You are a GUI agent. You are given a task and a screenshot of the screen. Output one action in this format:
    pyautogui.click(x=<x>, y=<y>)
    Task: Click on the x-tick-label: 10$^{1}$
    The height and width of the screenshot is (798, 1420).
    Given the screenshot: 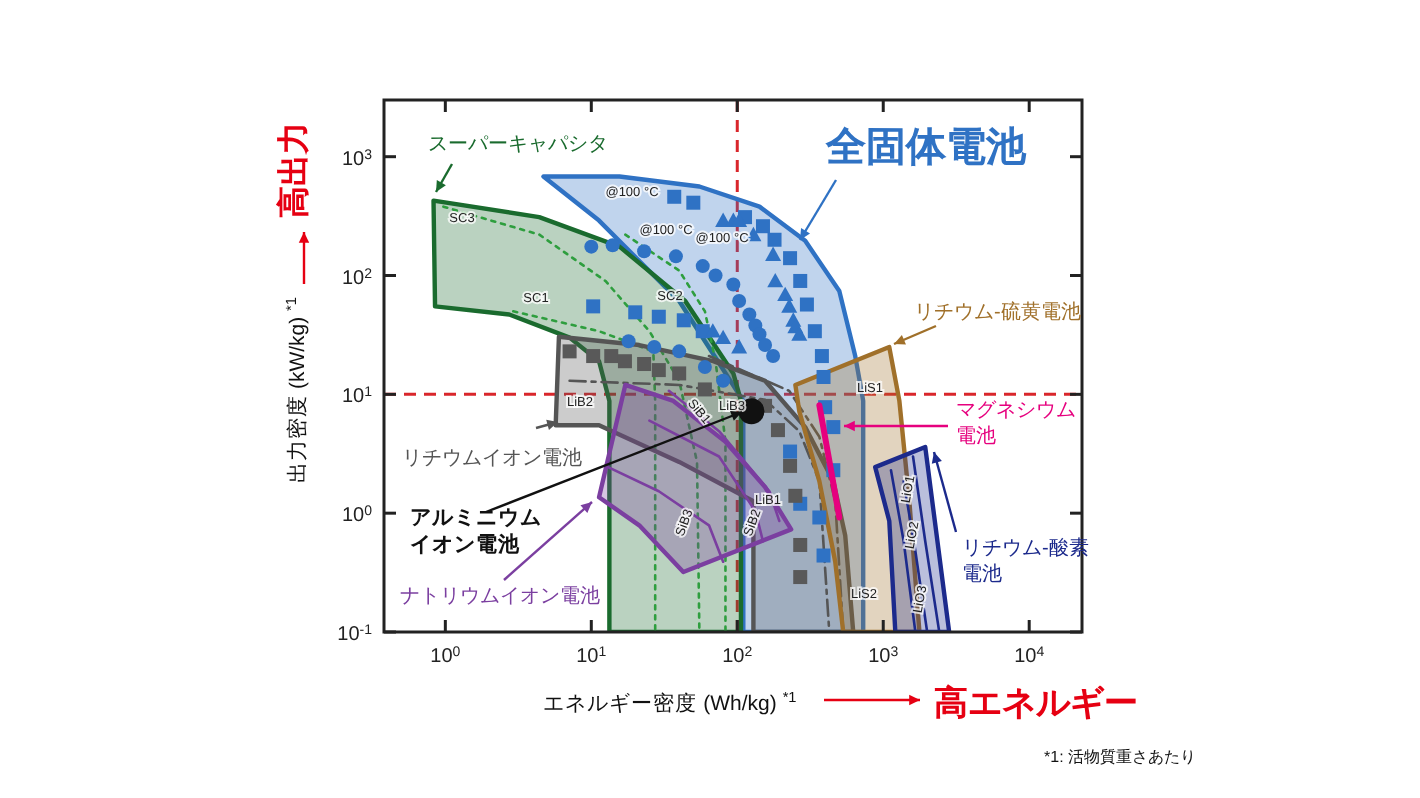 What is the action you would take?
    pyautogui.click(x=591, y=656)
    